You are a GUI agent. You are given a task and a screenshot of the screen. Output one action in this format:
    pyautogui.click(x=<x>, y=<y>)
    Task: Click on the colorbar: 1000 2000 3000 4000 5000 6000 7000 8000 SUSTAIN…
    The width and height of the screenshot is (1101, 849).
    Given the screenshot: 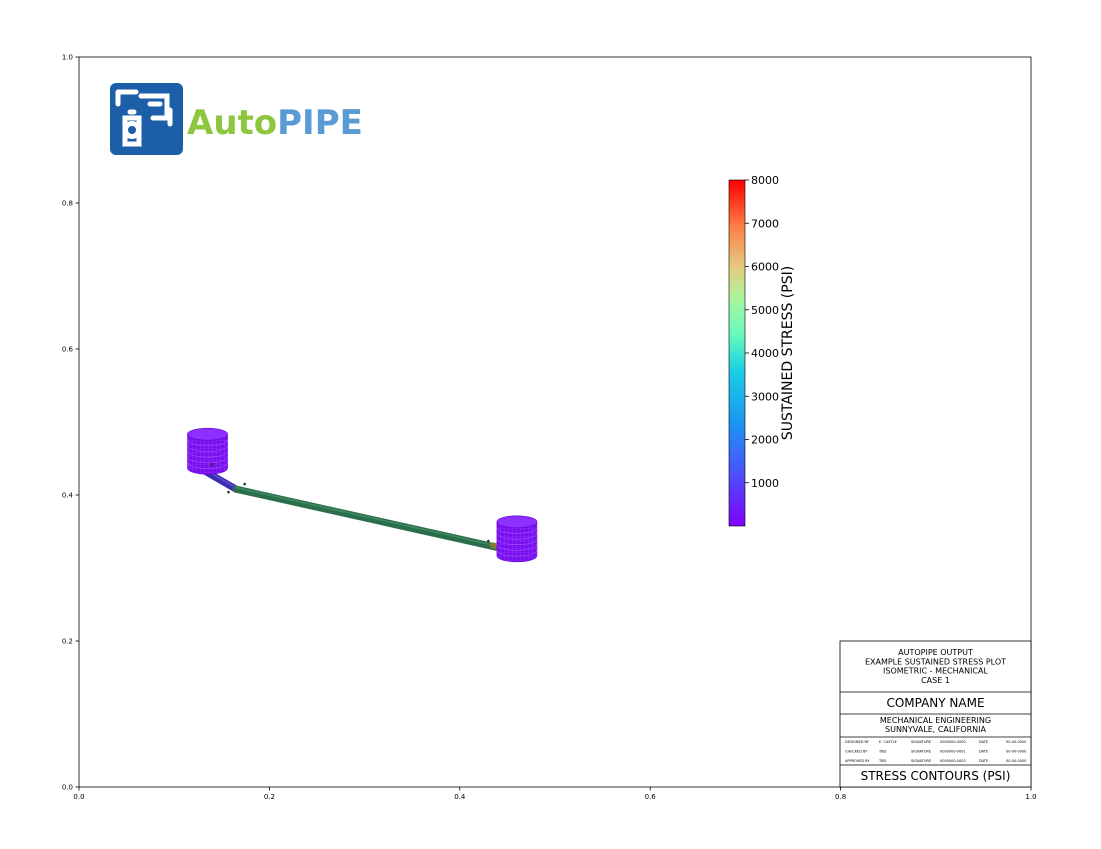 What is the action you would take?
    pyautogui.click(x=762, y=350)
    